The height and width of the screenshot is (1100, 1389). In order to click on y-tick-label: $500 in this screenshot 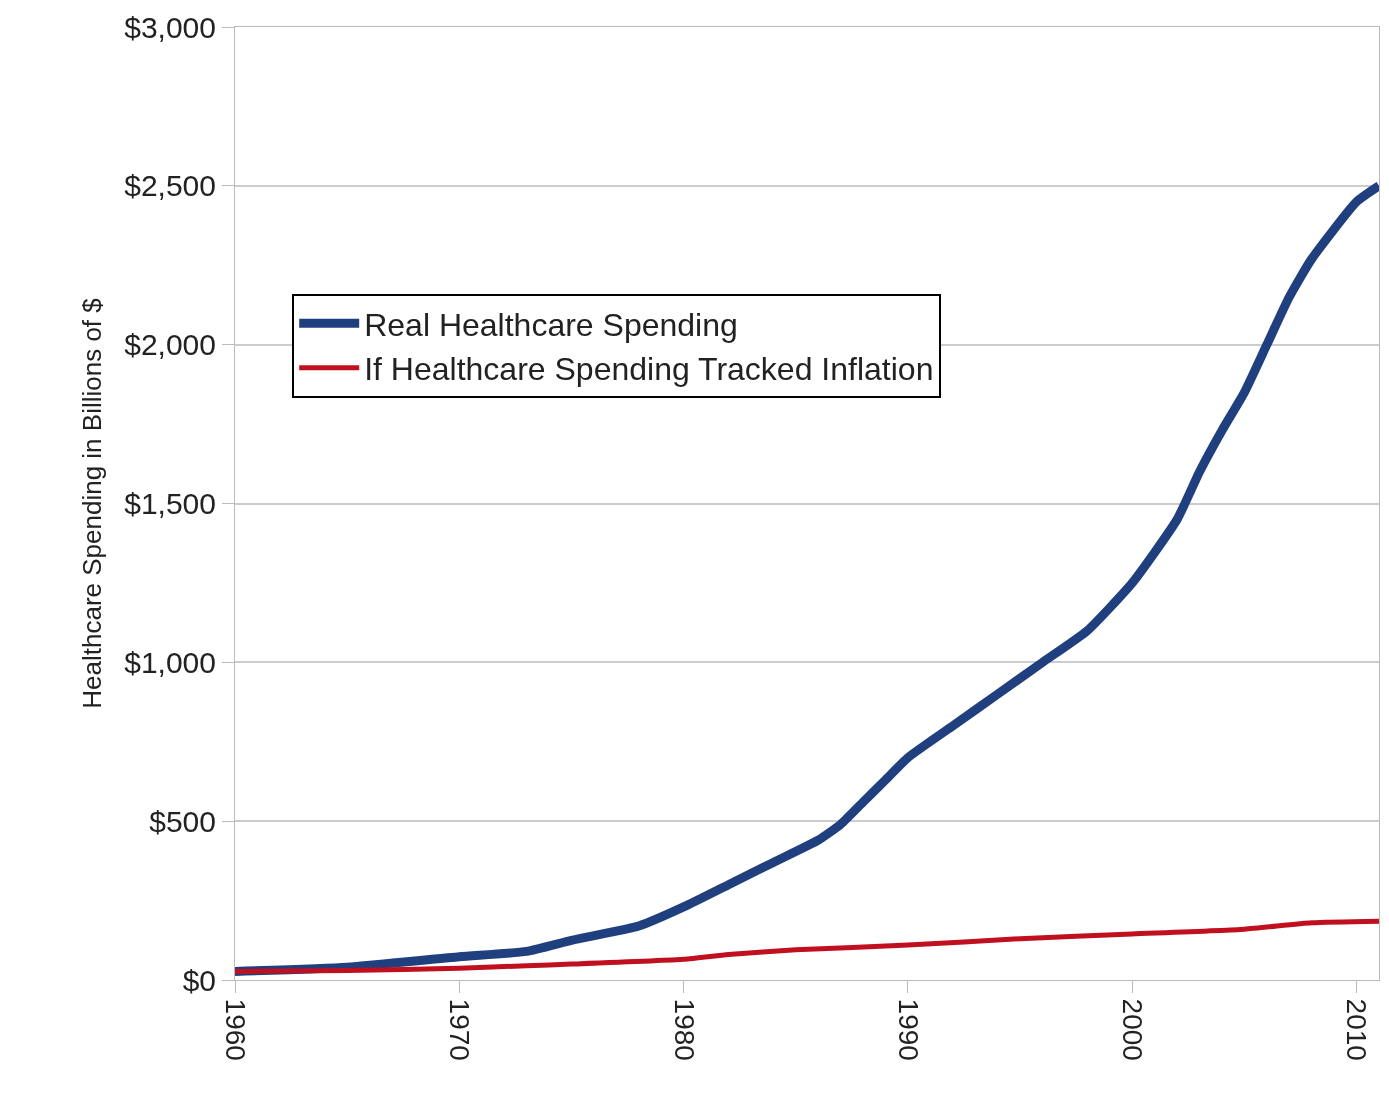, I will do `click(182, 821)`.